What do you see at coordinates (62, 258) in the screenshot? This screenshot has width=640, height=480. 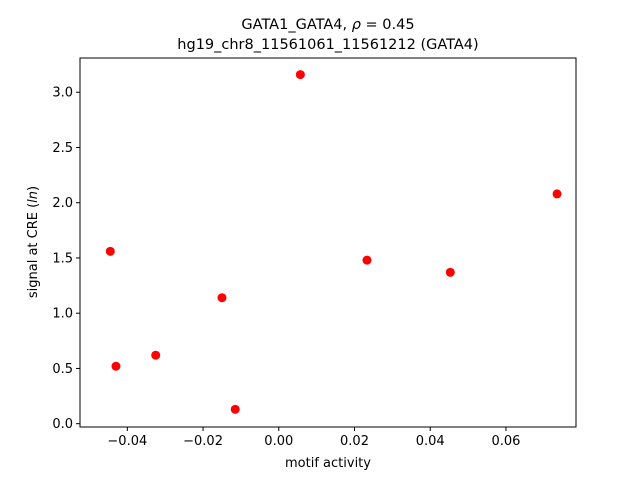 I see `y-tick-label: 1.5` at bounding box center [62, 258].